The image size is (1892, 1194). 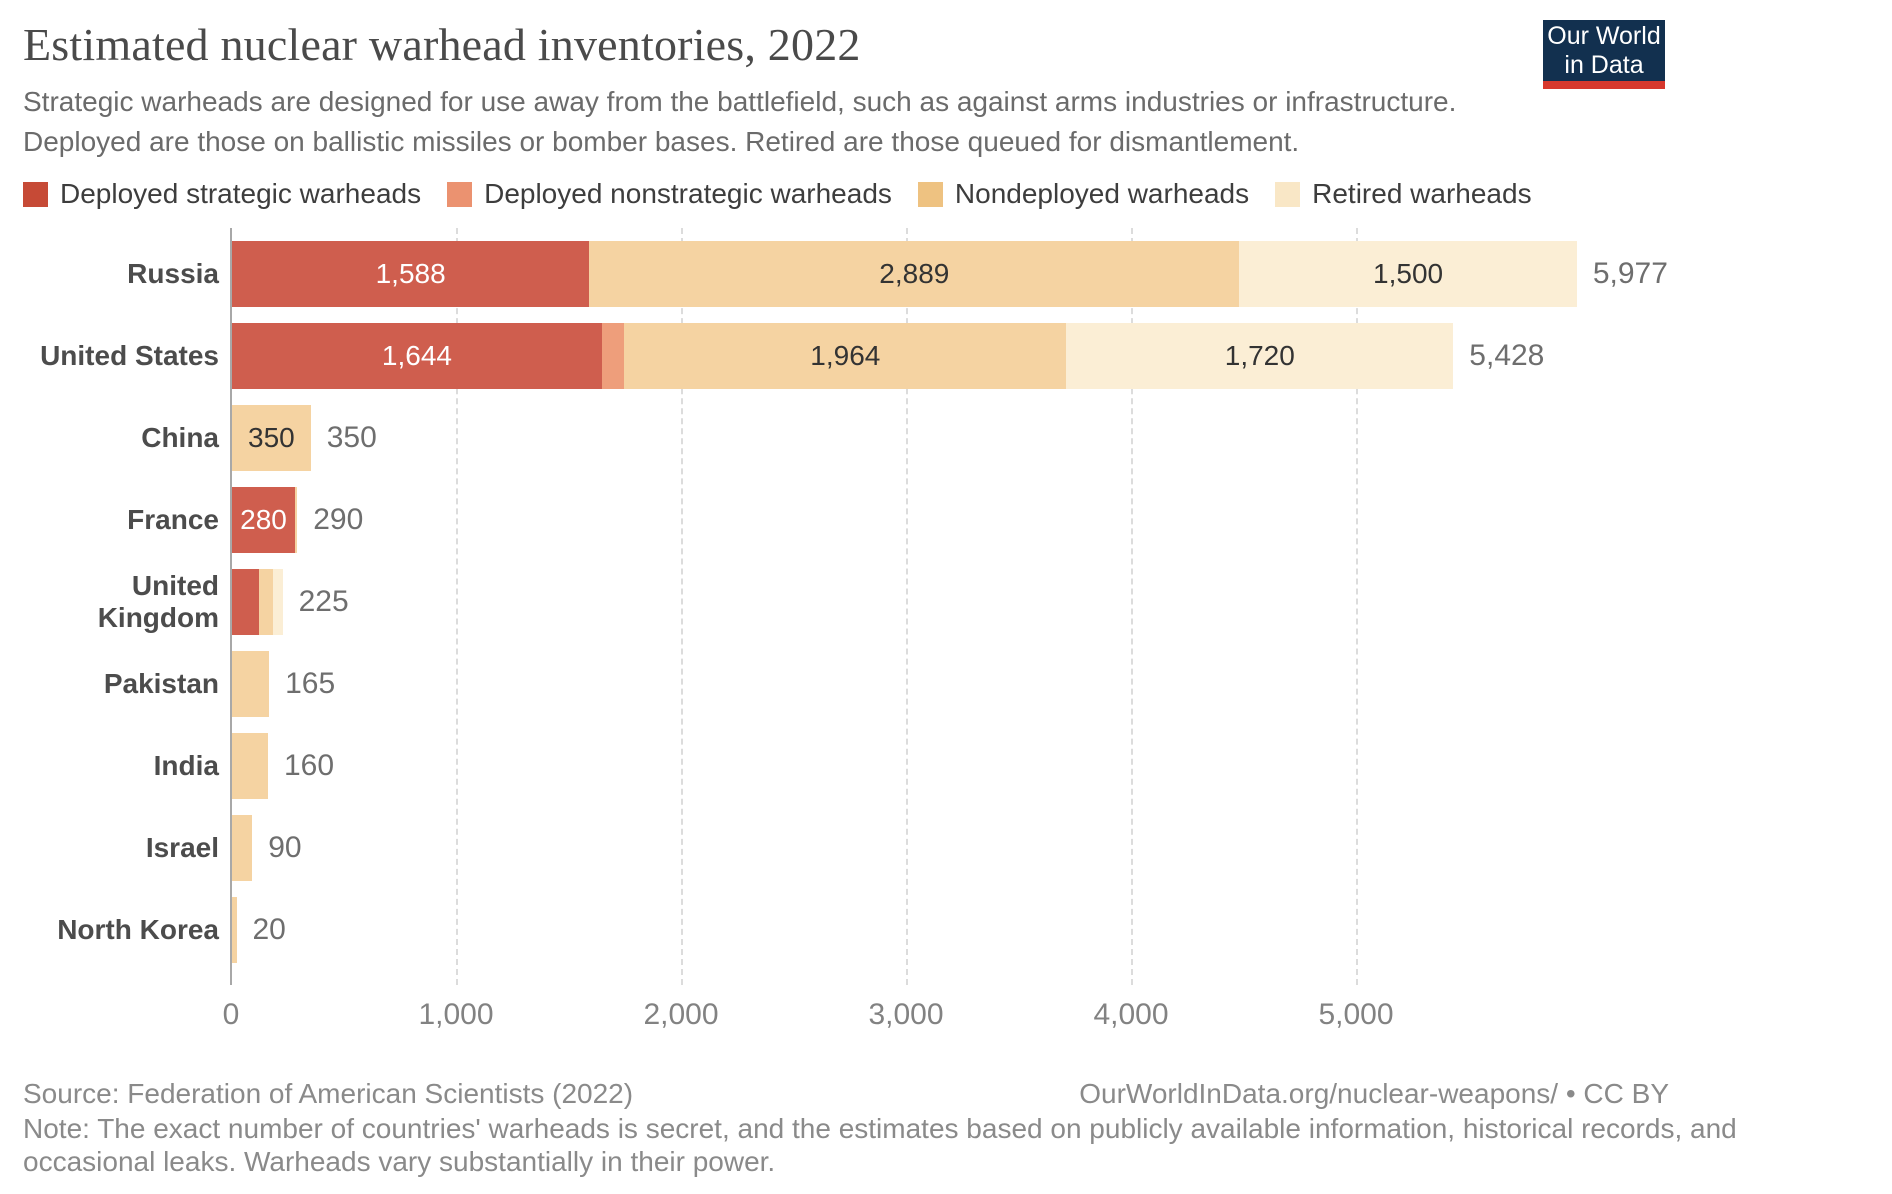 I want to click on country-label: China, so click(x=180, y=437).